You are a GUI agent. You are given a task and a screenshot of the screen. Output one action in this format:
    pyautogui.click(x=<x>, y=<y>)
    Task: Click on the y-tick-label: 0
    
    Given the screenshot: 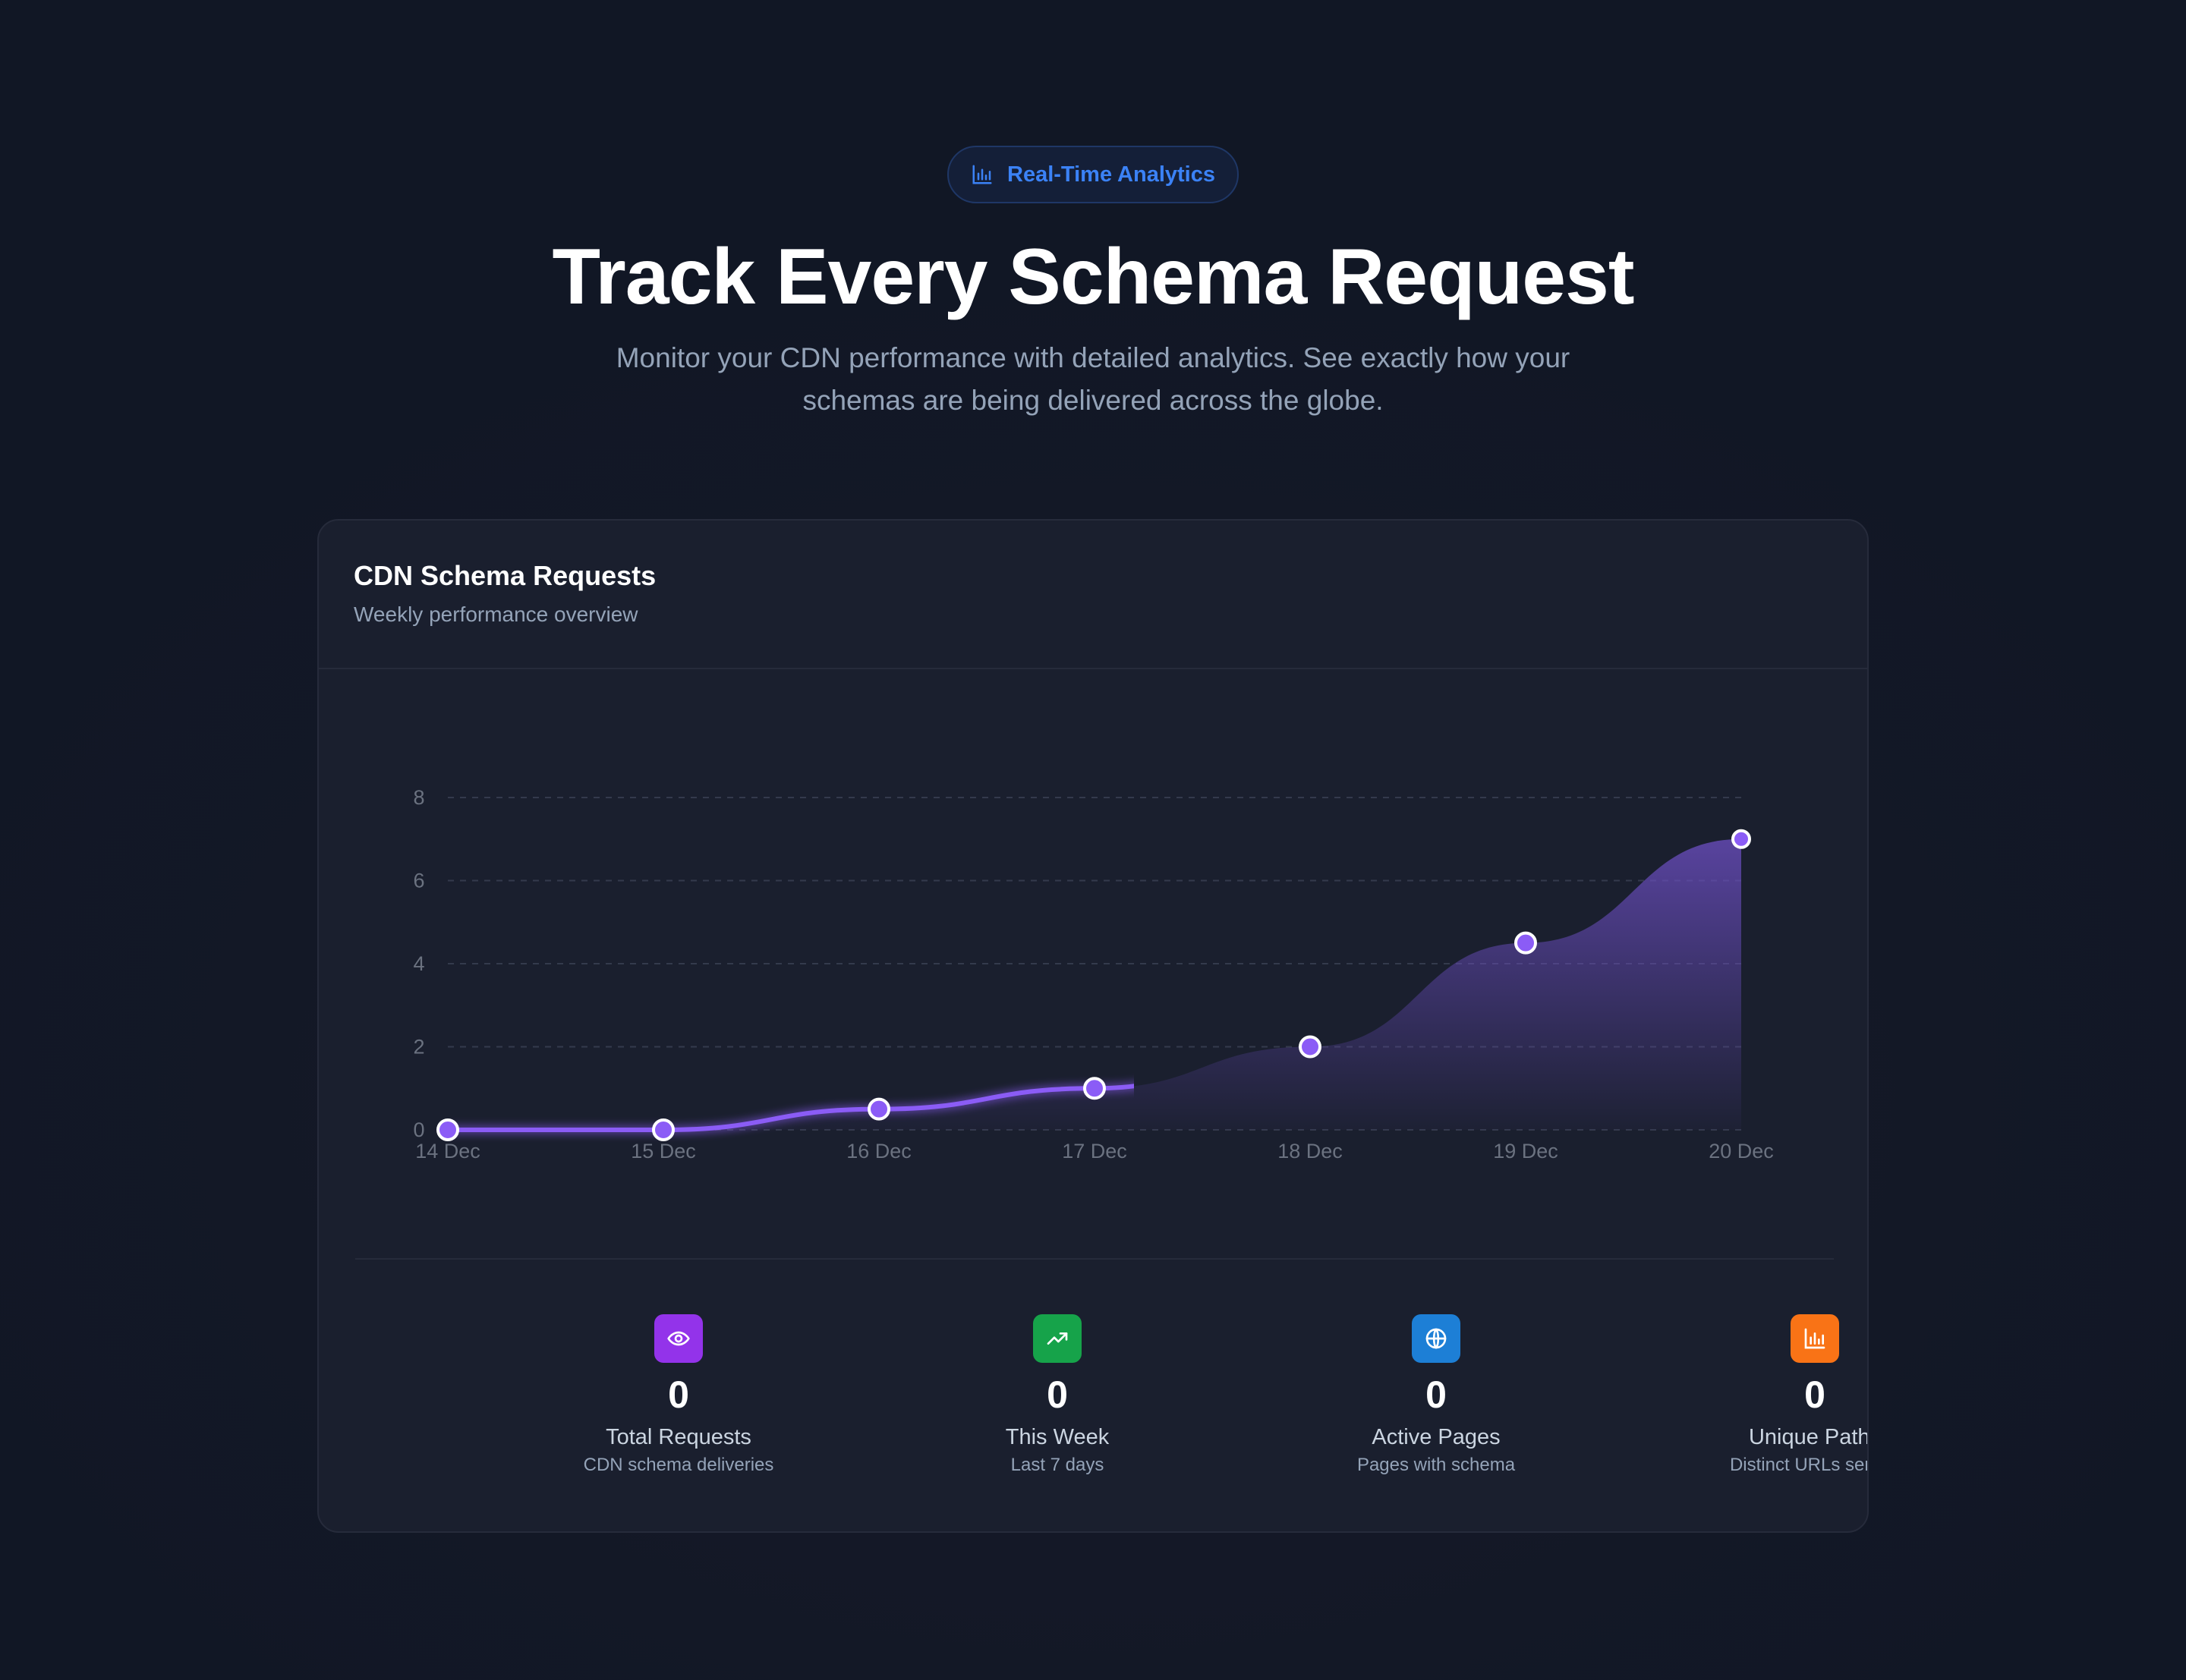 What is the action you would take?
    pyautogui.click(x=418, y=1129)
    